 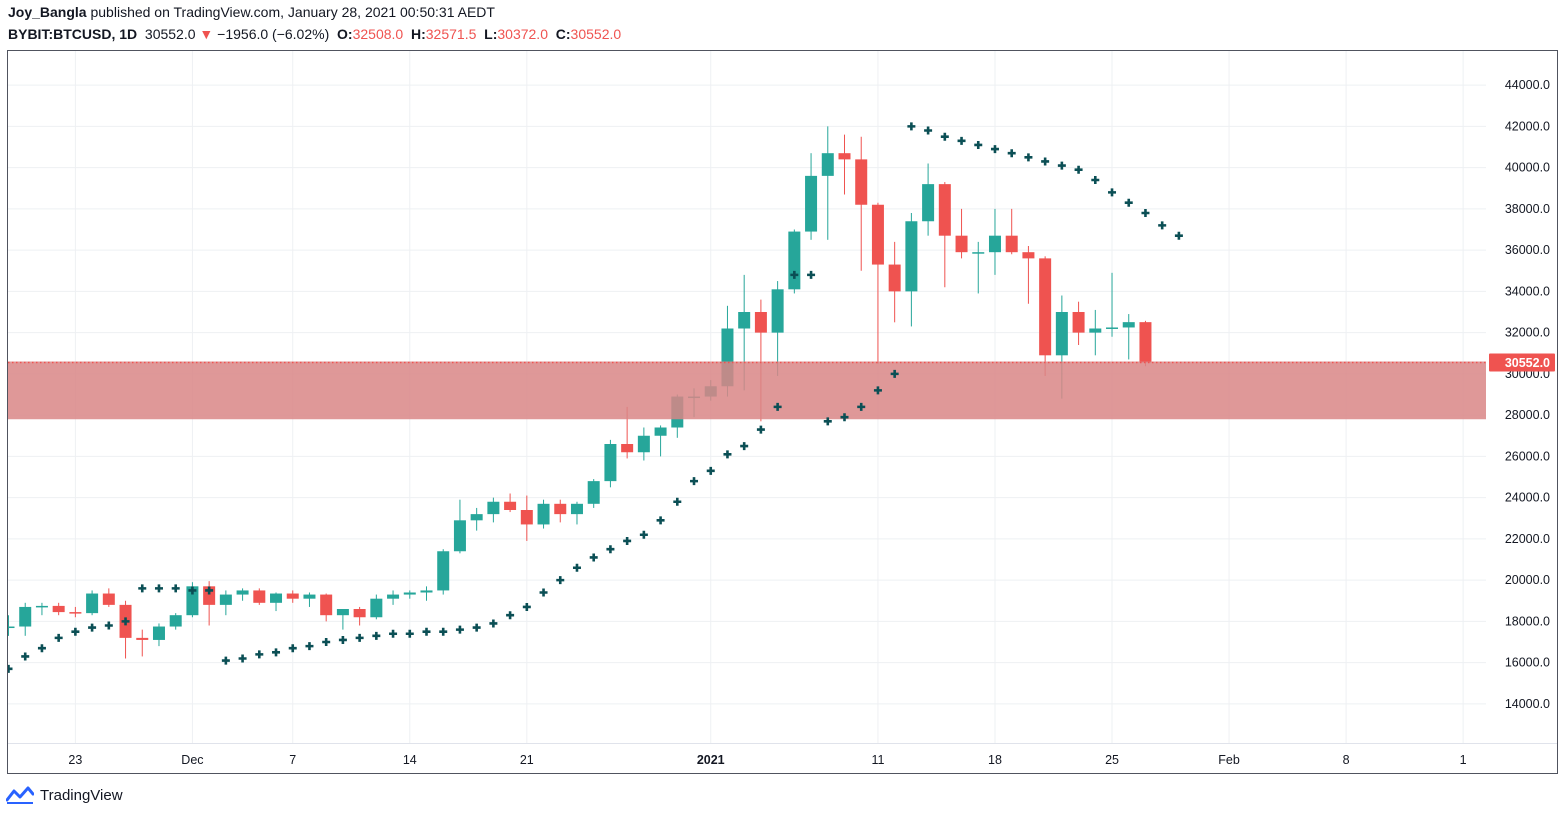 I want to click on tradingview-logo-icon, so click(x=20, y=795).